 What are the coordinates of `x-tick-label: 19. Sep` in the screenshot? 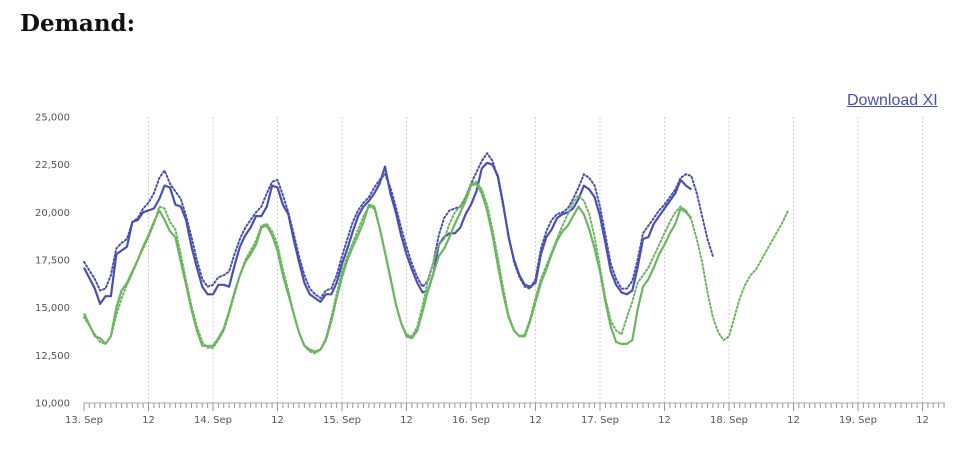 It's located at (858, 420).